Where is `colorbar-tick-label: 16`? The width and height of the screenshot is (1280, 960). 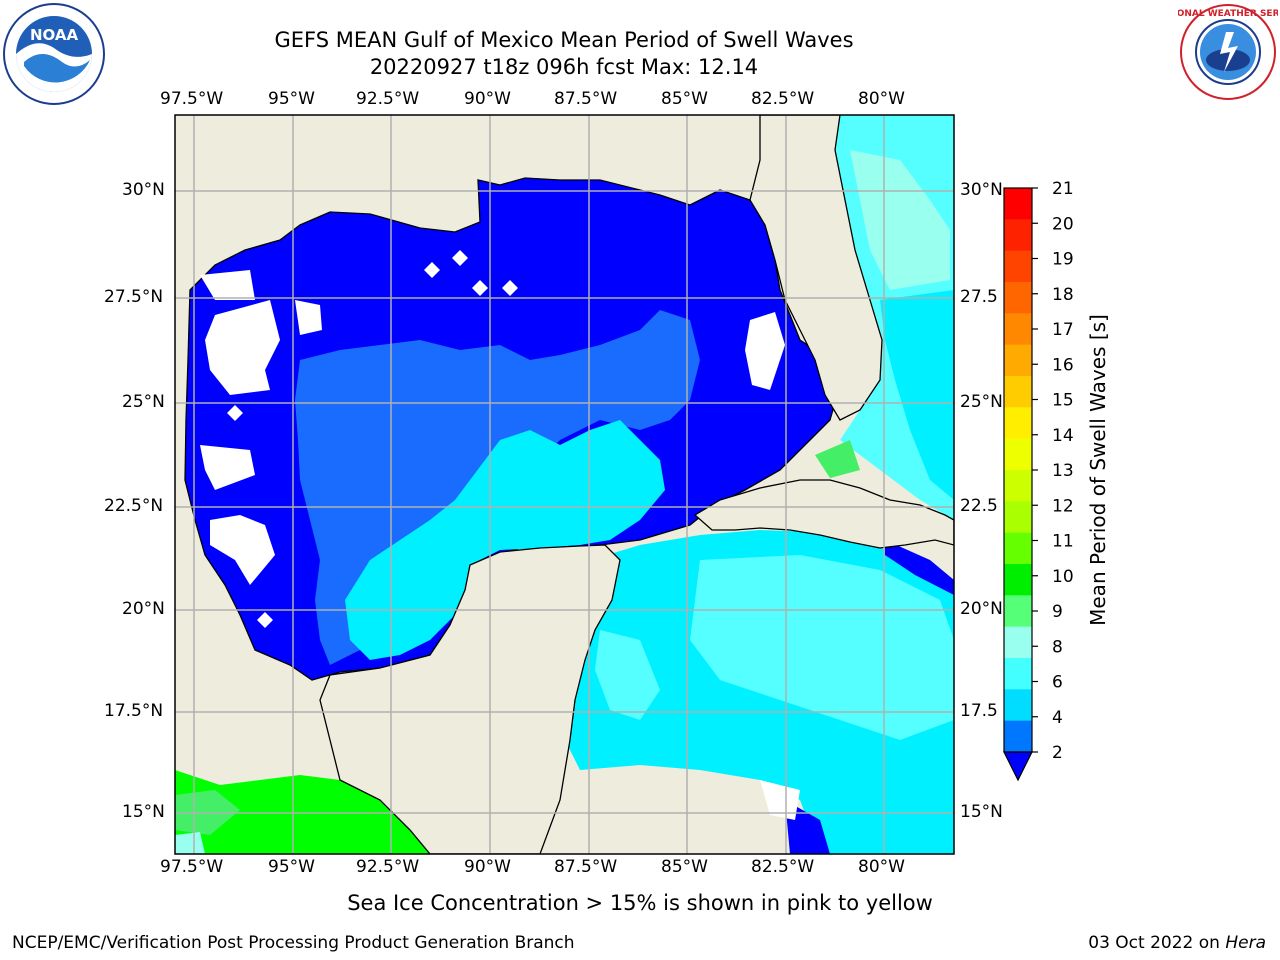 colorbar-tick-label: 16 is located at coordinates (1063, 365).